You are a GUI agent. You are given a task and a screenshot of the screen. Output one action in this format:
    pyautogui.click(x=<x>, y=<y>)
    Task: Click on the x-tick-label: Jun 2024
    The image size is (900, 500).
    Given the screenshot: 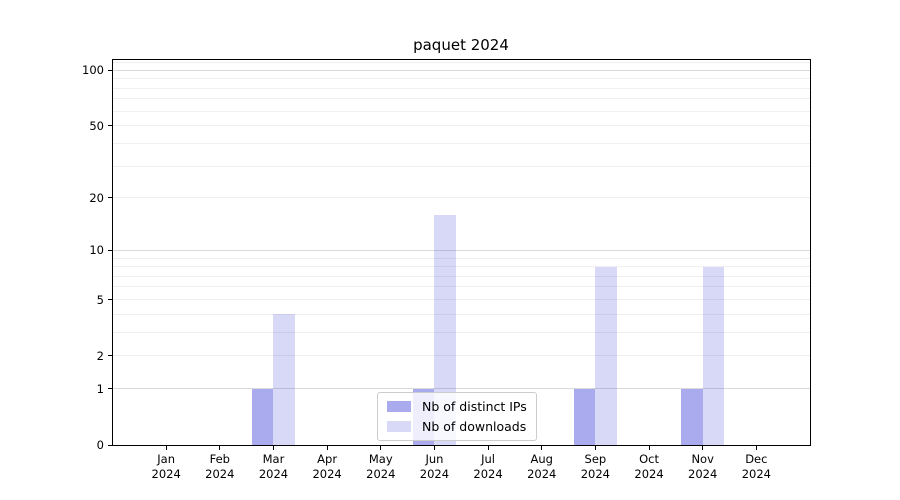 What is the action you would take?
    pyautogui.click(x=434, y=466)
    